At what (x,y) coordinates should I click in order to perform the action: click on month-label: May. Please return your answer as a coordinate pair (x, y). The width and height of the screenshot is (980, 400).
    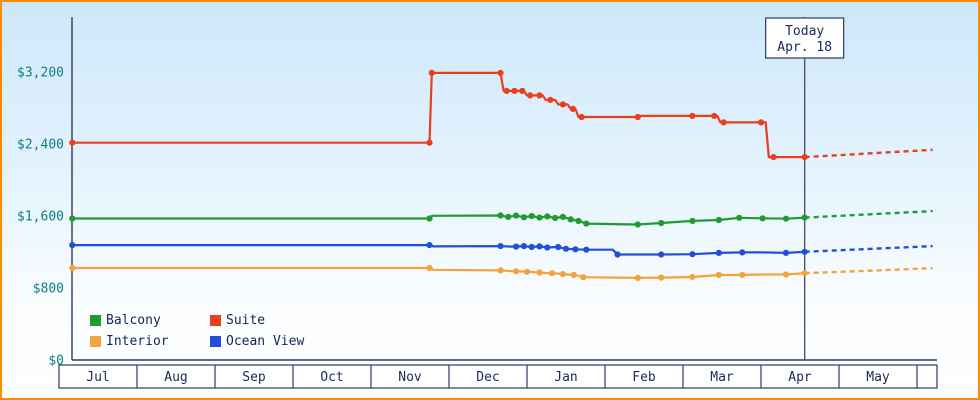
    Looking at the image, I should click on (878, 377).